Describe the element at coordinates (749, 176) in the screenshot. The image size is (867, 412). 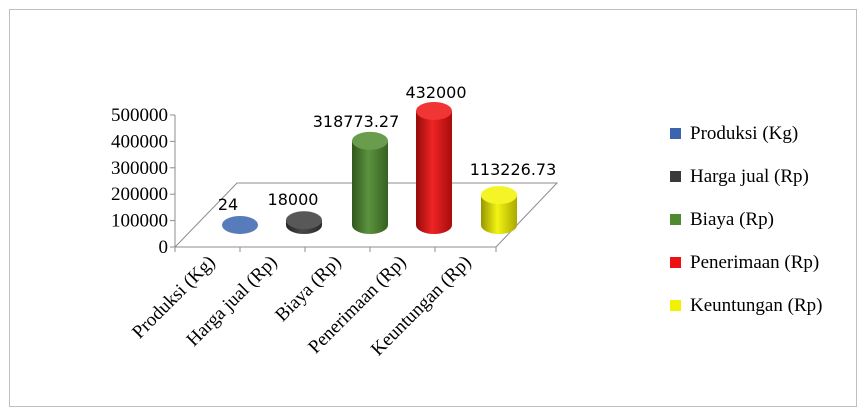
I see `legend-label: Harga jual (Rp)` at that location.